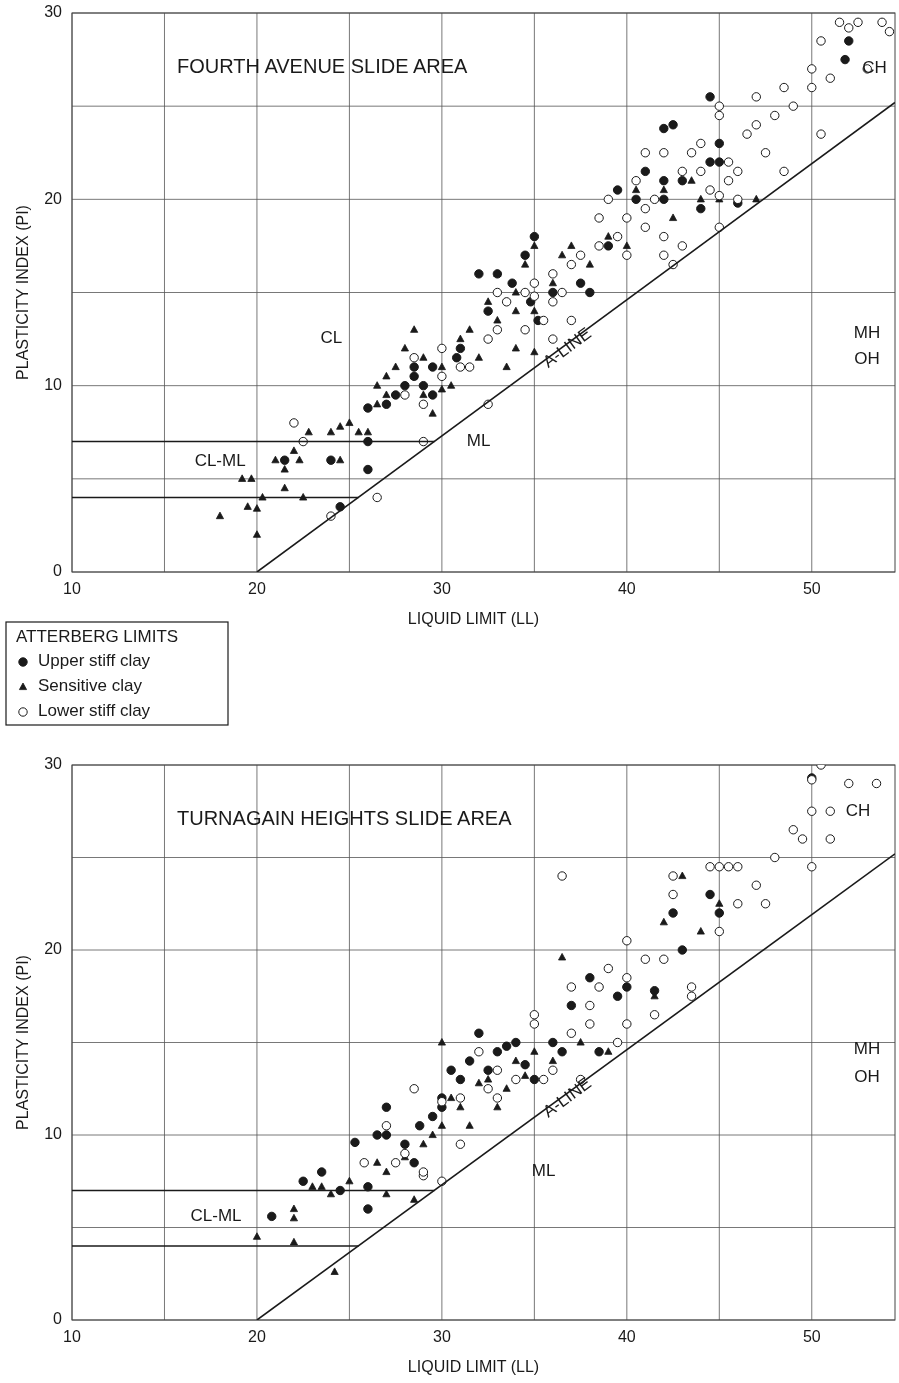 The width and height of the screenshot is (899, 1383). What do you see at coordinates (90, 686) in the screenshot?
I see `legend-label: Sensitive clay` at bounding box center [90, 686].